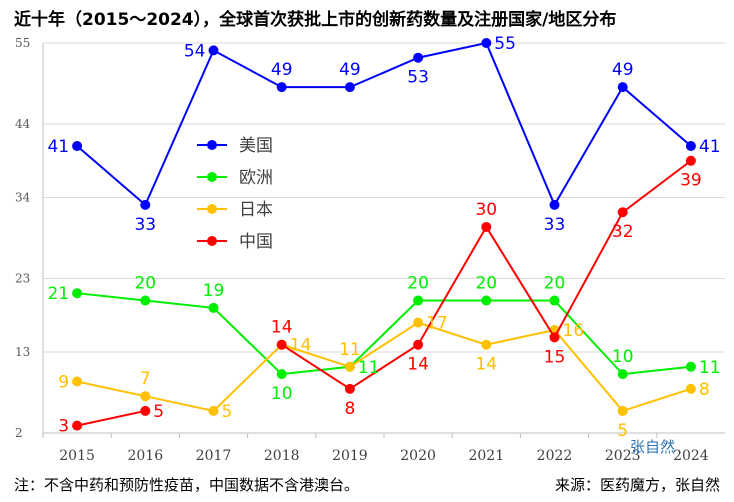 The image size is (734, 502). What do you see at coordinates (256, 242) in the screenshot?
I see `legend-label: 中国` at bounding box center [256, 242].